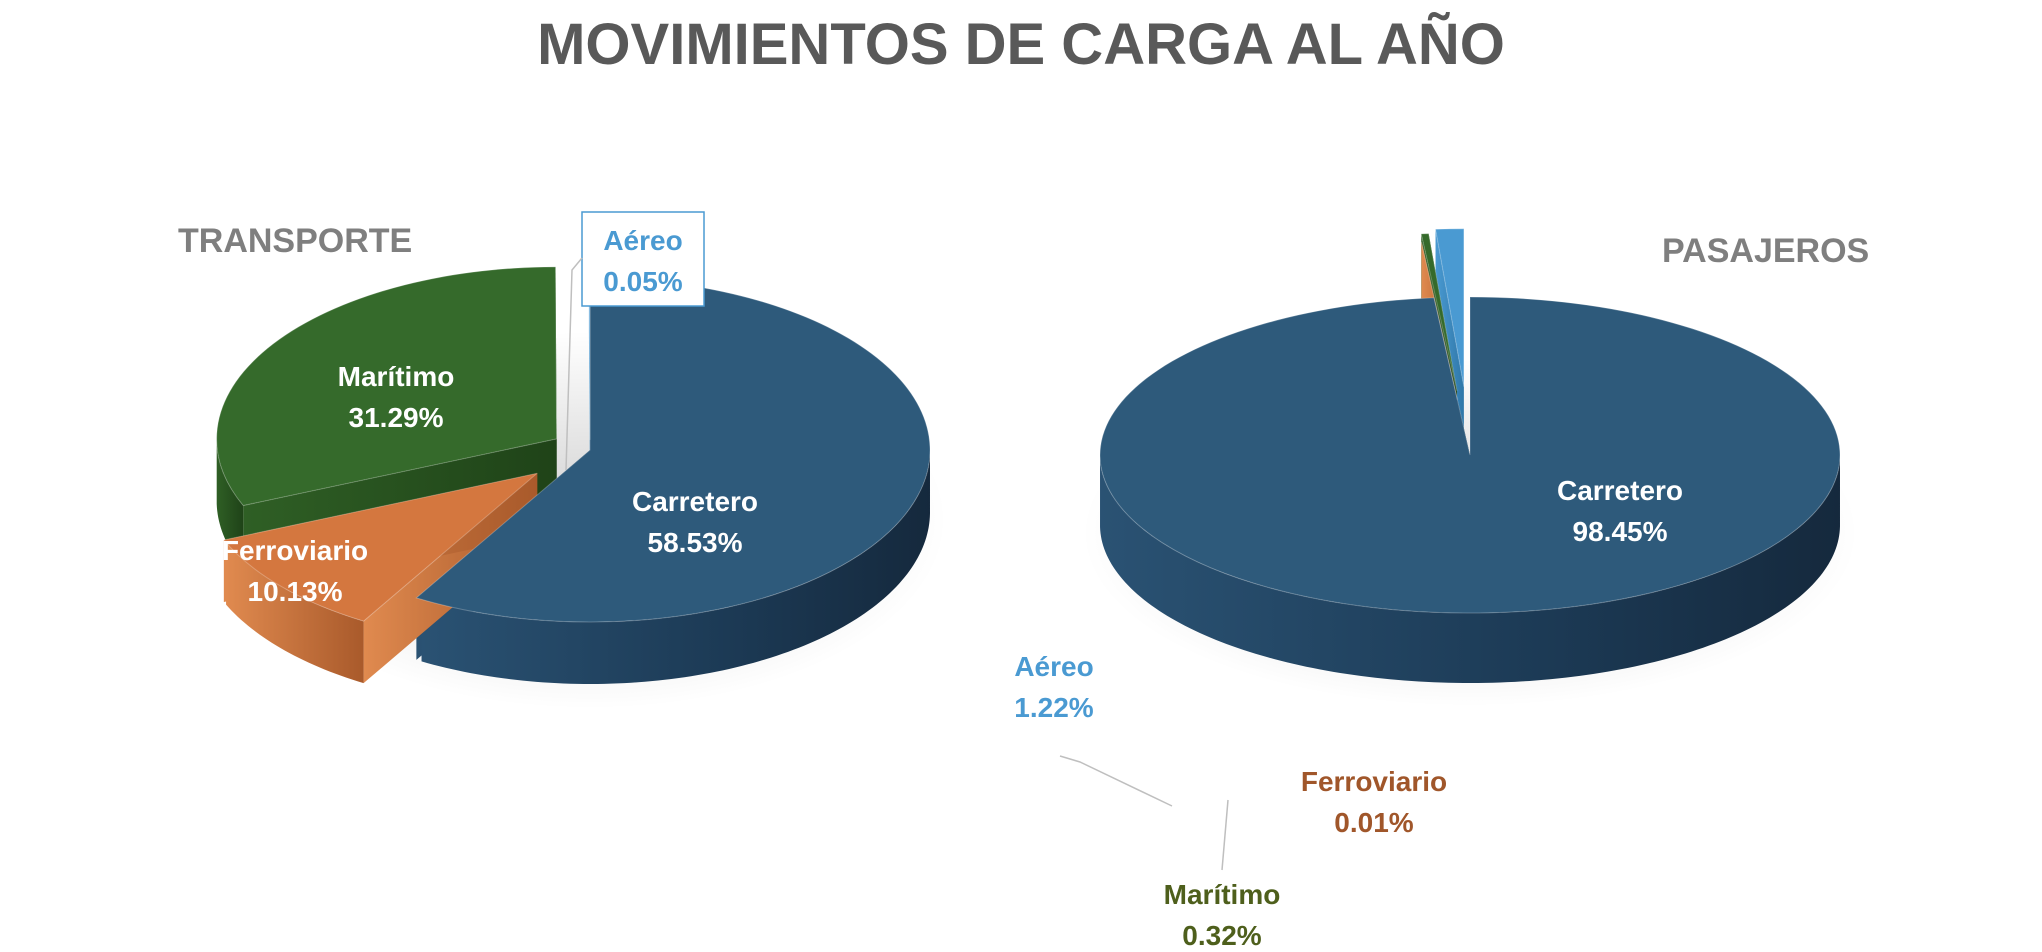 This screenshot has height=952, width=2042. Describe the element at coordinates (1021, 44) in the screenshot. I see `main-title: MOVIMIENTOS DE CARGA AL AÑO` at that location.